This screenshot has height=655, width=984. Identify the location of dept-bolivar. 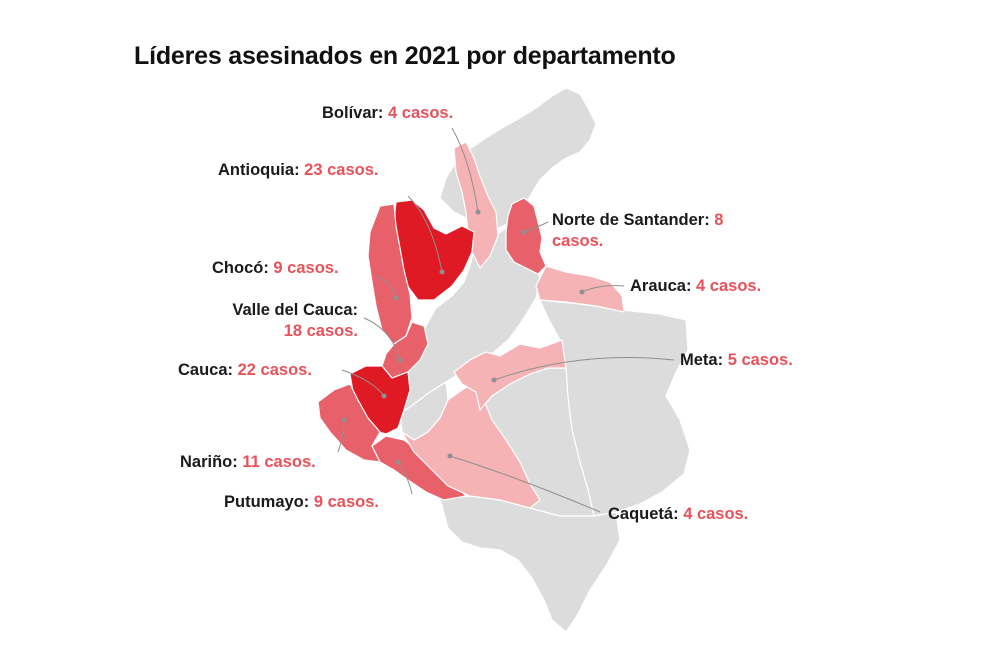
(476, 205).